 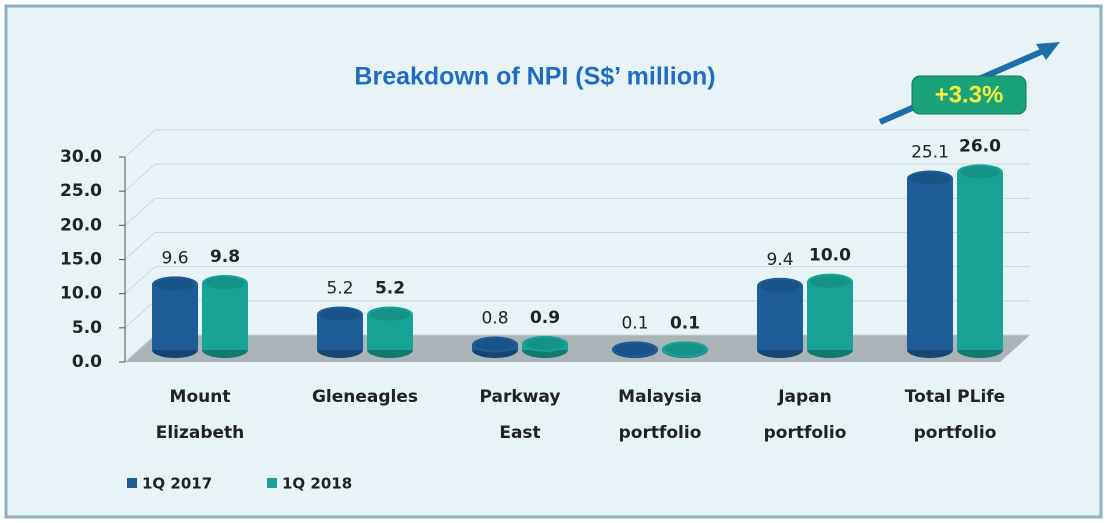 What do you see at coordinates (81, 294) in the screenshot?
I see `y-tick-label: 10.0` at bounding box center [81, 294].